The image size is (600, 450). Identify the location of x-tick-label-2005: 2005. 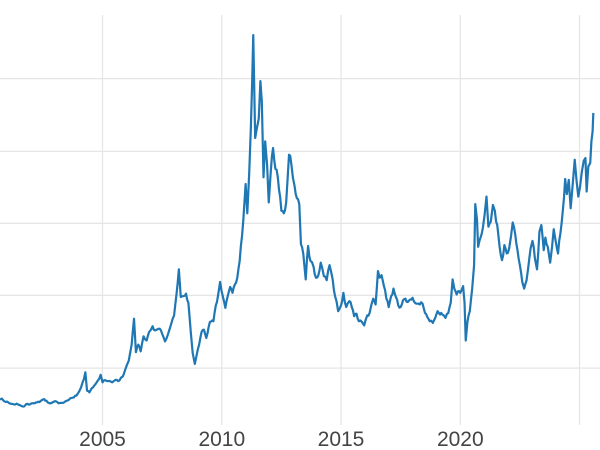
(102, 439).